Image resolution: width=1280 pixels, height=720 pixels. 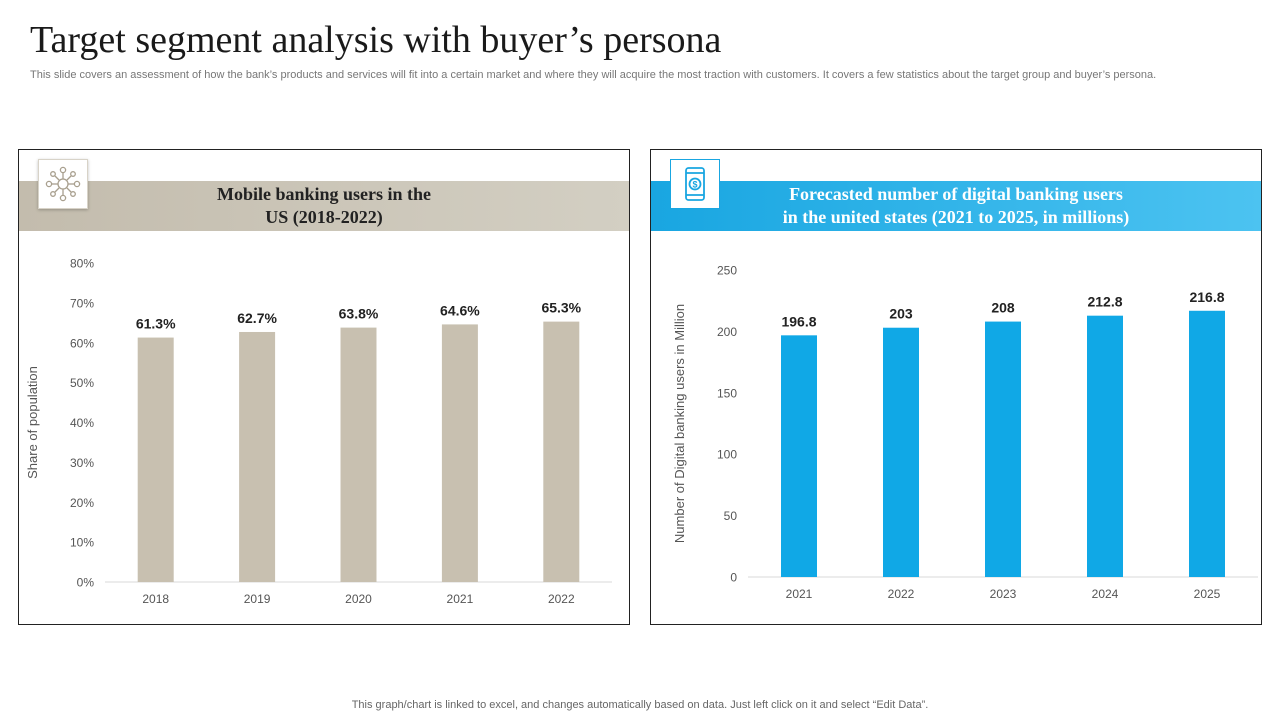 What do you see at coordinates (733, 578) in the screenshot?
I see `digital-banking-y-tick-label: 0` at bounding box center [733, 578].